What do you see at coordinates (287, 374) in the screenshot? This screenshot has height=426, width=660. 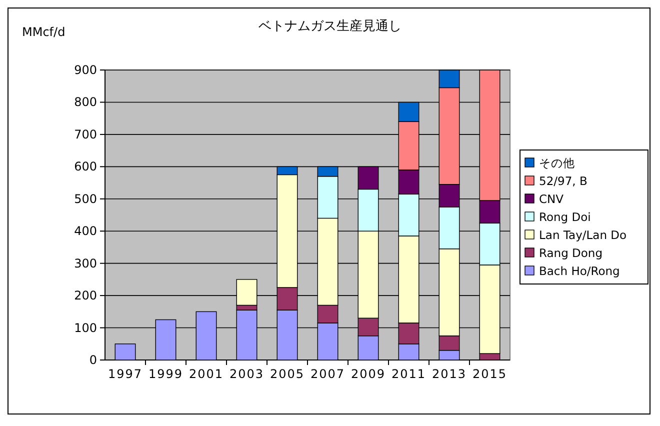 I see `x-tick-label: 2005` at bounding box center [287, 374].